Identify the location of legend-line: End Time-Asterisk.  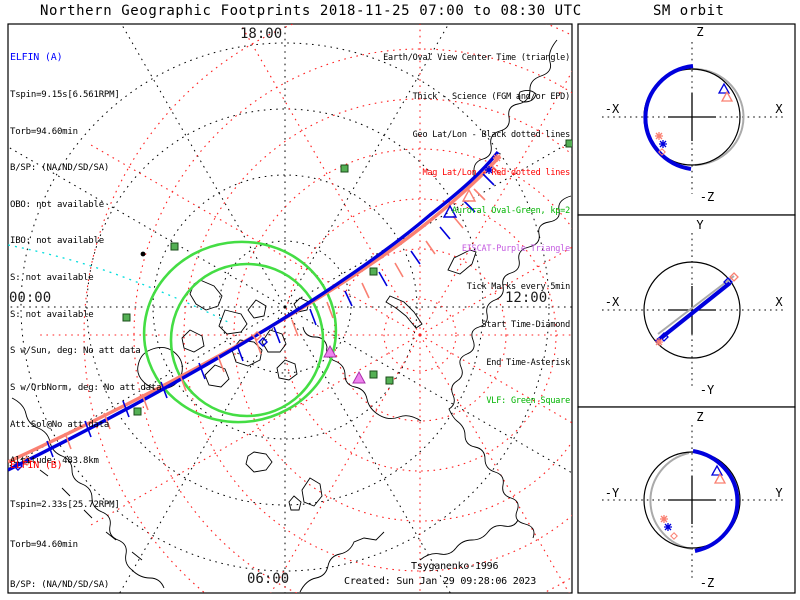
(528, 363).